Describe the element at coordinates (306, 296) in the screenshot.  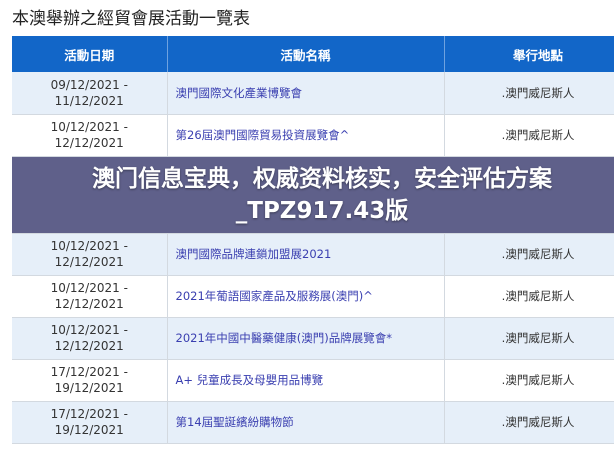
I see `event-name-link: 2021年葡語國家產品及服務展(澳門)^` at that location.